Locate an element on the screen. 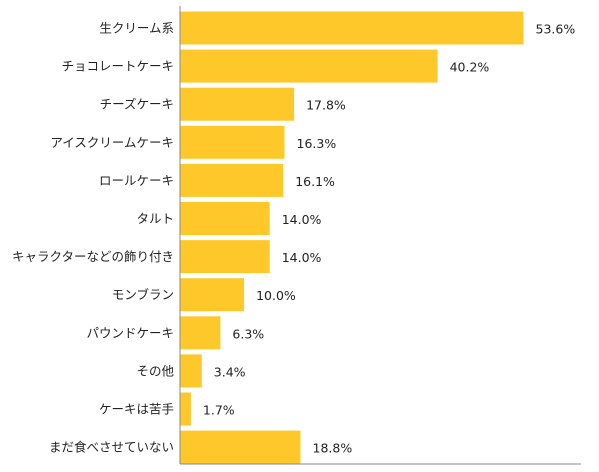 The width and height of the screenshot is (599, 472). category-label: チョコレートケーキ is located at coordinates (117, 66).